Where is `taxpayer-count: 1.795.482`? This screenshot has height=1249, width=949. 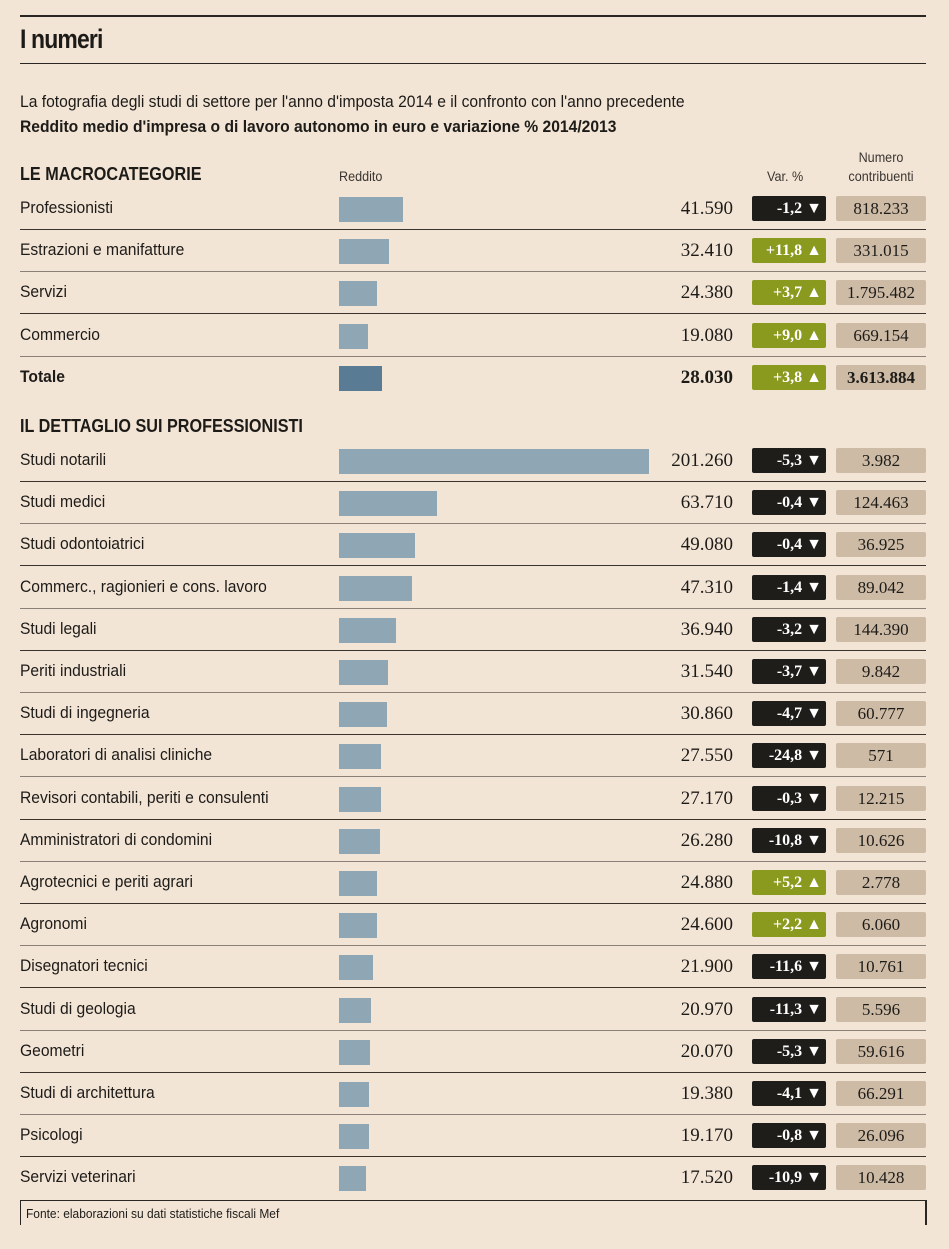
taxpayer-count: 1.795.482 is located at coordinates (881, 293).